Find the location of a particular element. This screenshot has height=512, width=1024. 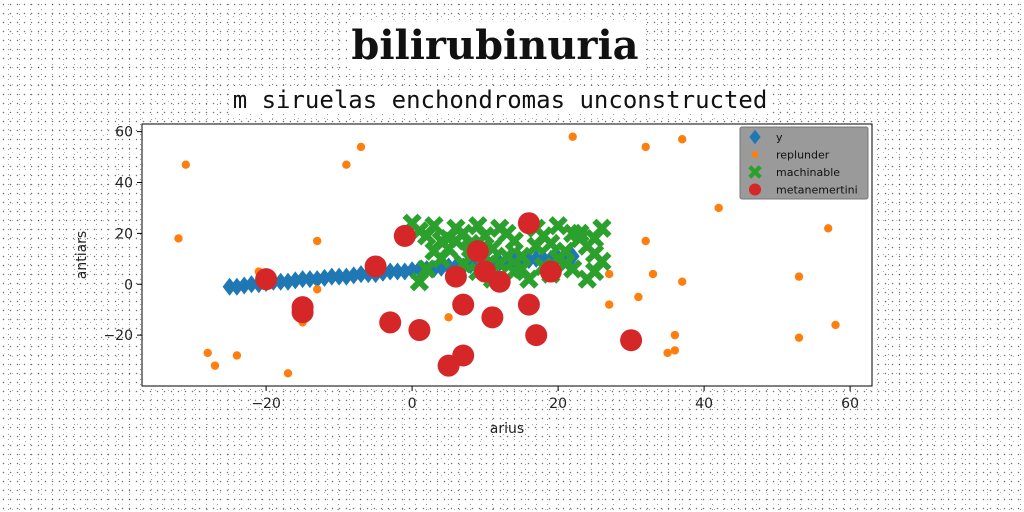

x-tick-label: 40 is located at coordinates (704, 404).